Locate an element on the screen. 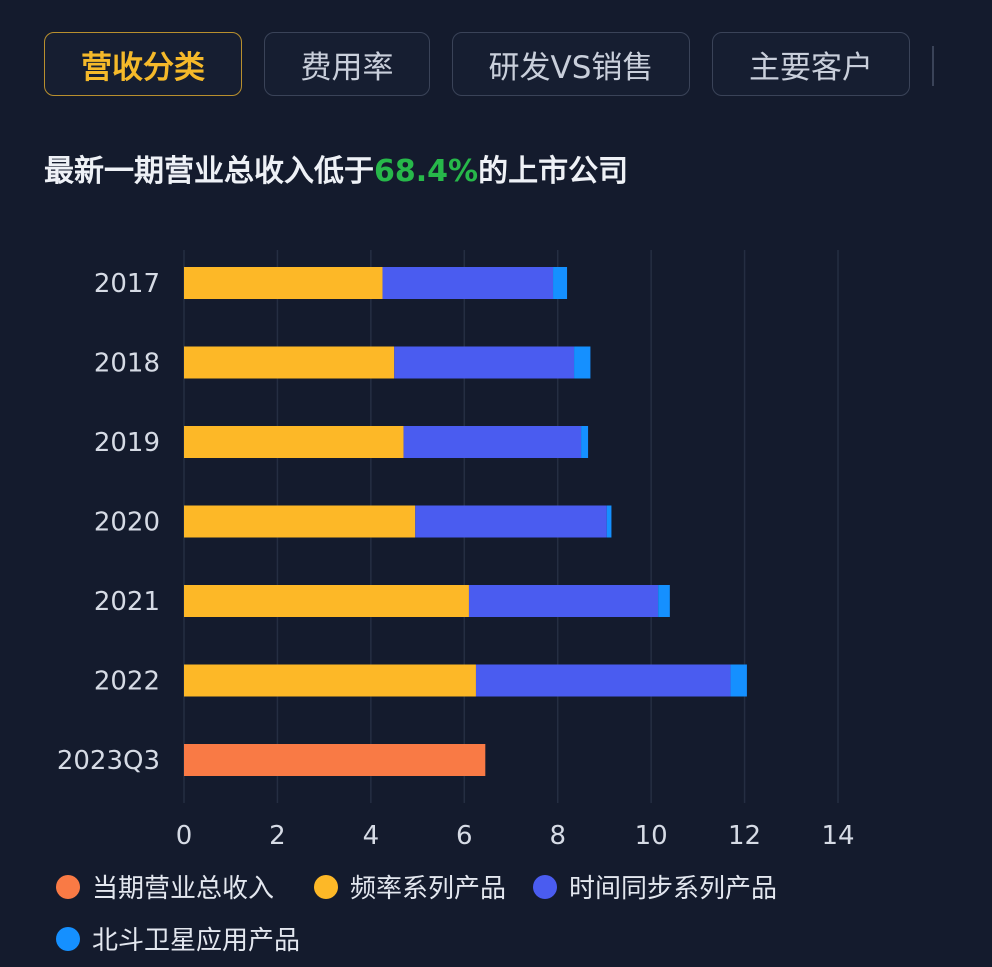 The height and width of the screenshot is (967, 992). legend-item-3: 北斗卫星应用产品 is located at coordinates (178, 938).